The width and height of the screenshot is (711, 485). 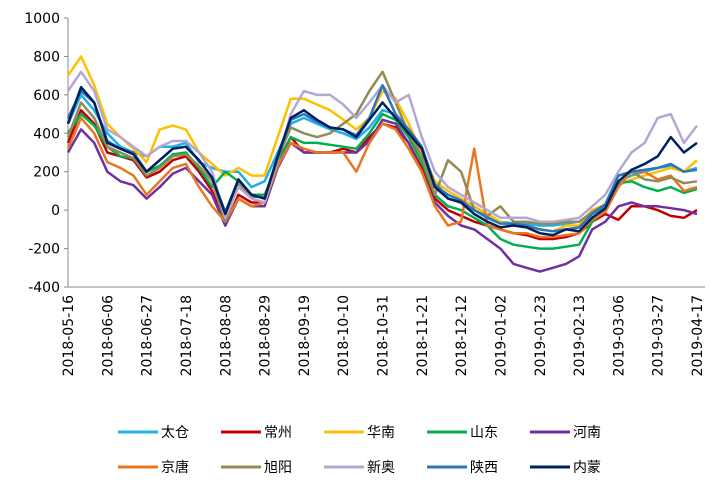 What do you see at coordinates (587, 433) in the screenshot?
I see `legend-label: 河南` at bounding box center [587, 433].